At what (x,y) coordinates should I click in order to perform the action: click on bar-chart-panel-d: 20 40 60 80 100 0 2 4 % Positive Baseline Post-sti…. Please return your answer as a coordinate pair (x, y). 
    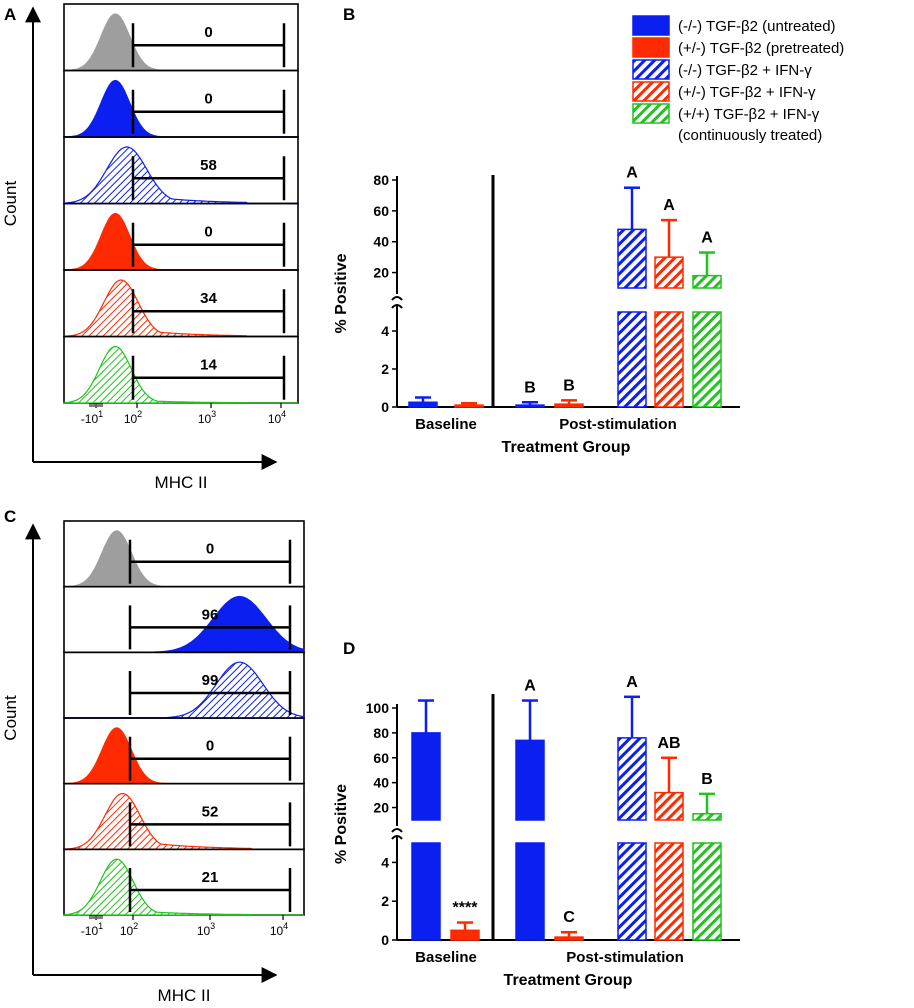
    Looking at the image, I should click on (536, 831).